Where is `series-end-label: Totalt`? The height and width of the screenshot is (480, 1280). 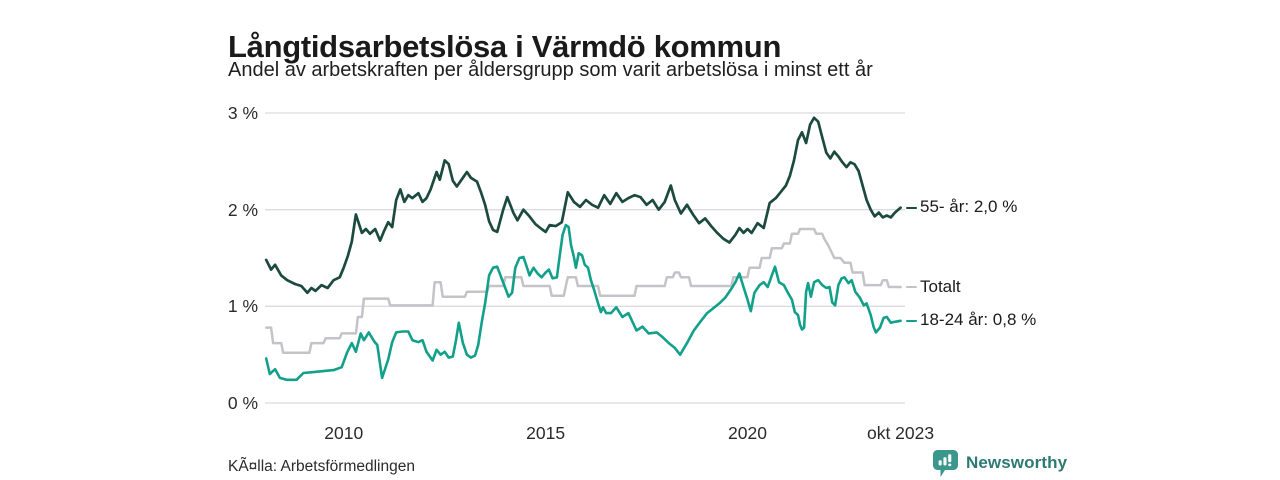 series-end-label: Totalt is located at coordinates (940, 286).